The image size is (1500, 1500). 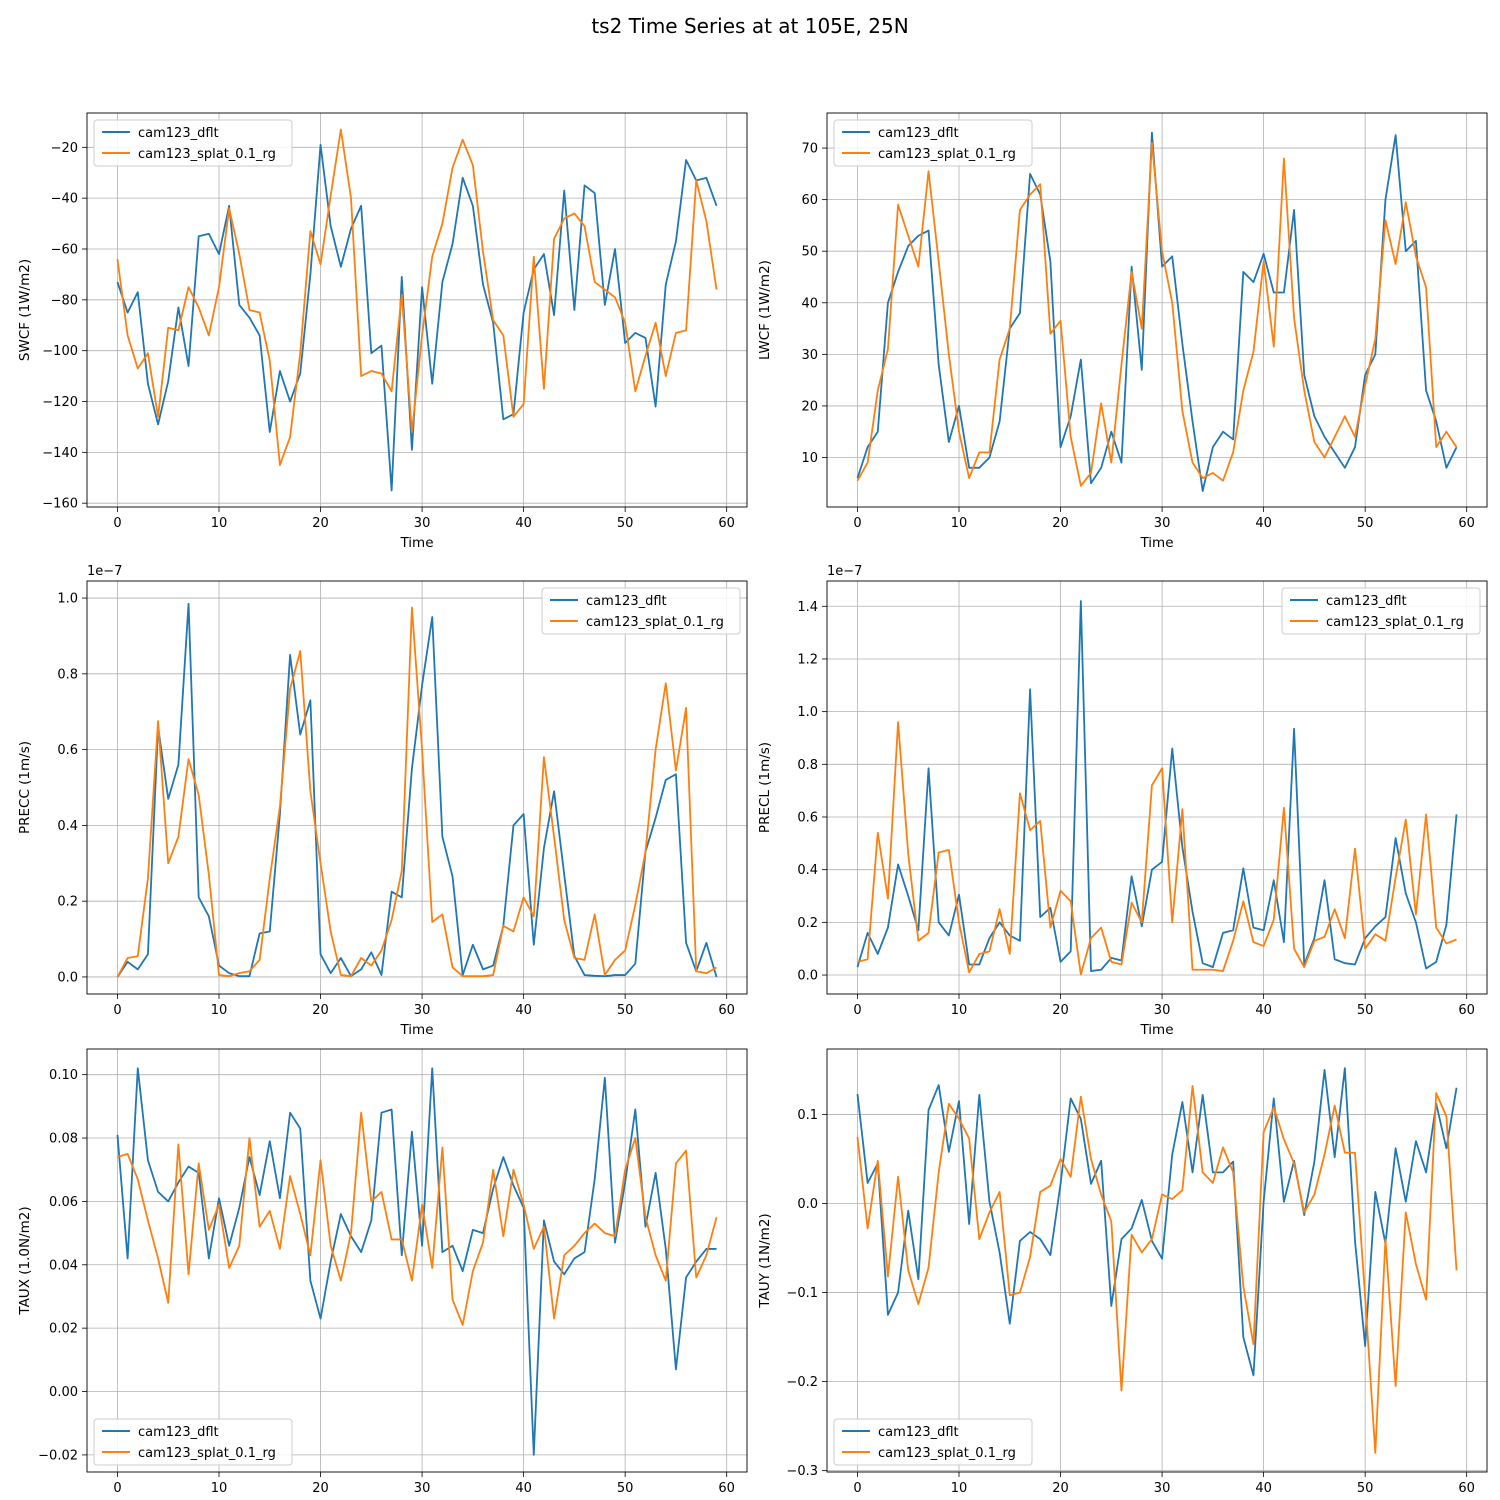 I want to click on precc-ytick-label: 0.0, so click(x=67, y=977).